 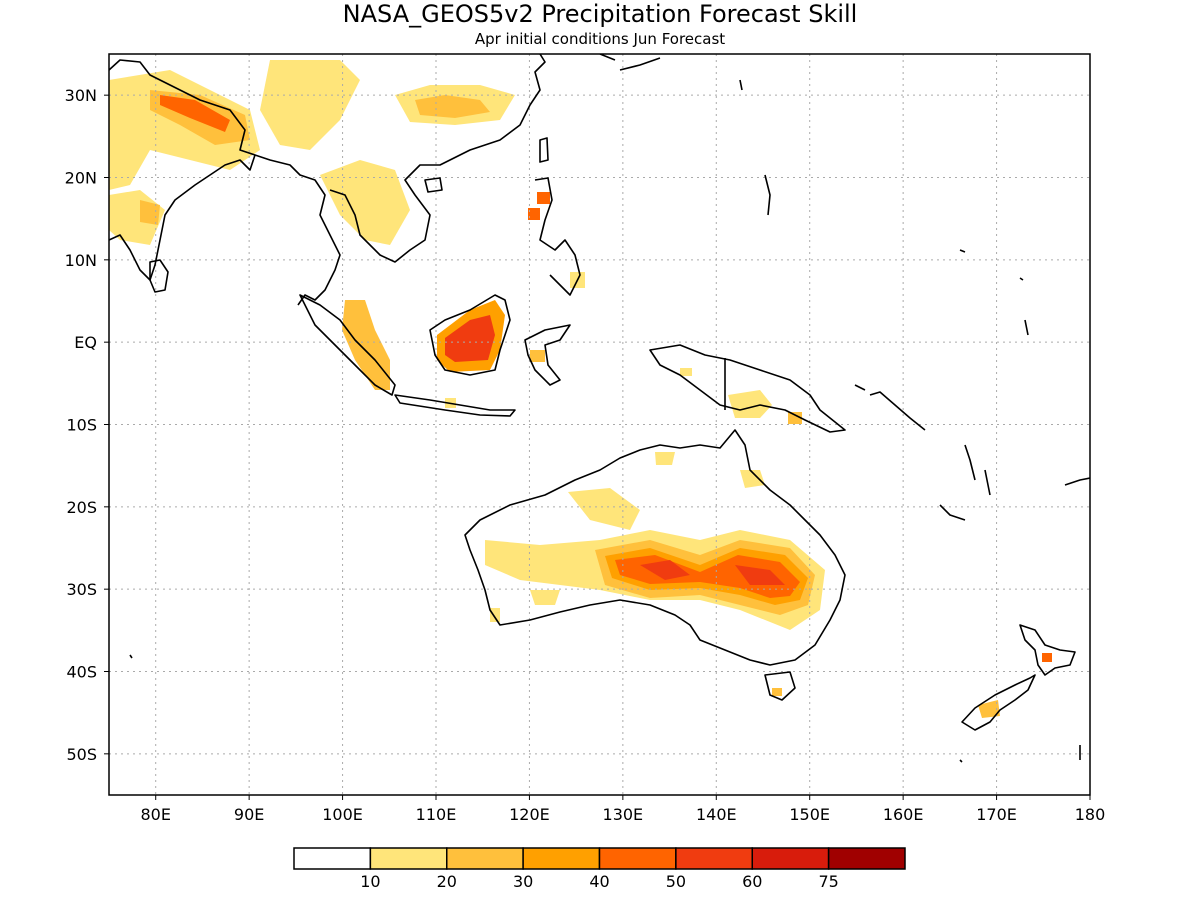 I want to click on colorbar-label: 40, so click(x=599, y=881).